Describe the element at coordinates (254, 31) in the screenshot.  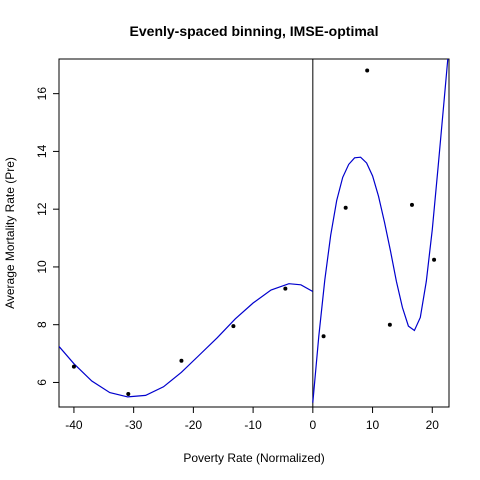
I see `chart-title: Evenly-spaced binning, IMSE-optimal` at that location.